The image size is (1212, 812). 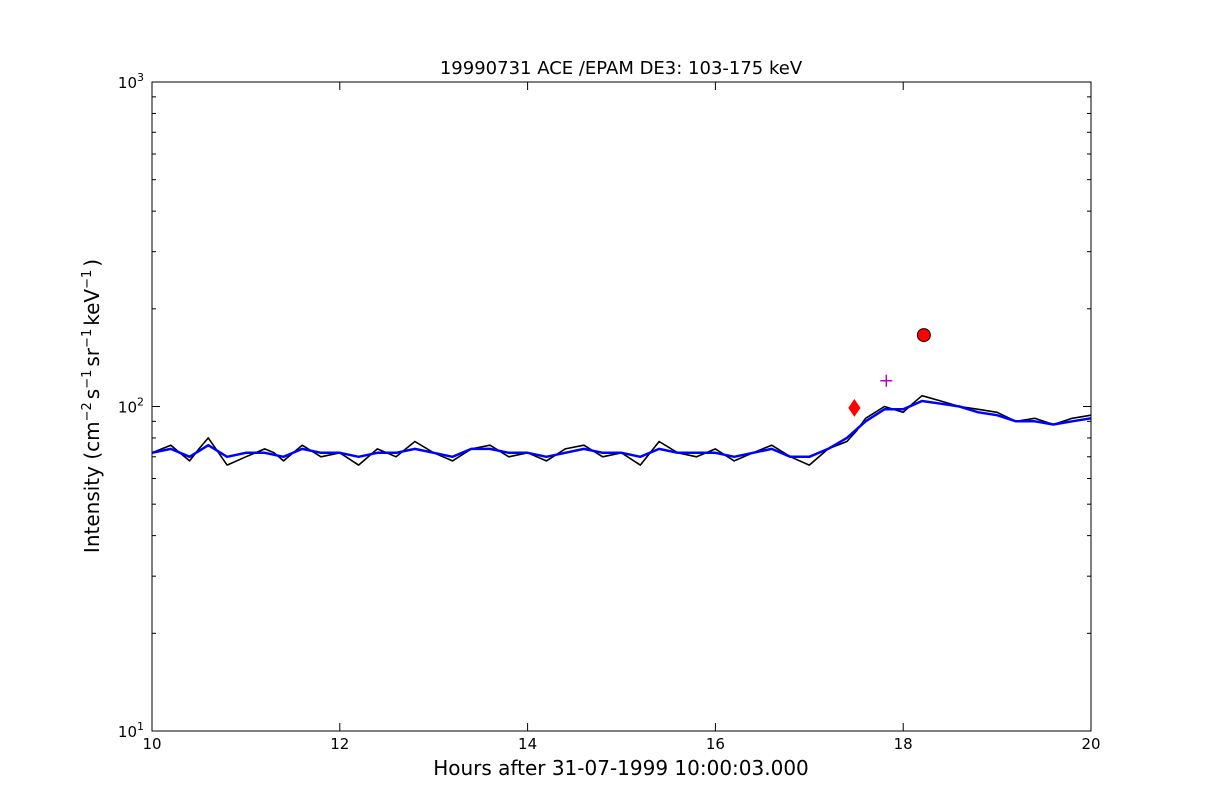 What do you see at coordinates (889, 372) in the screenshot?
I see `marker-layer` at bounding box center [889, 372].